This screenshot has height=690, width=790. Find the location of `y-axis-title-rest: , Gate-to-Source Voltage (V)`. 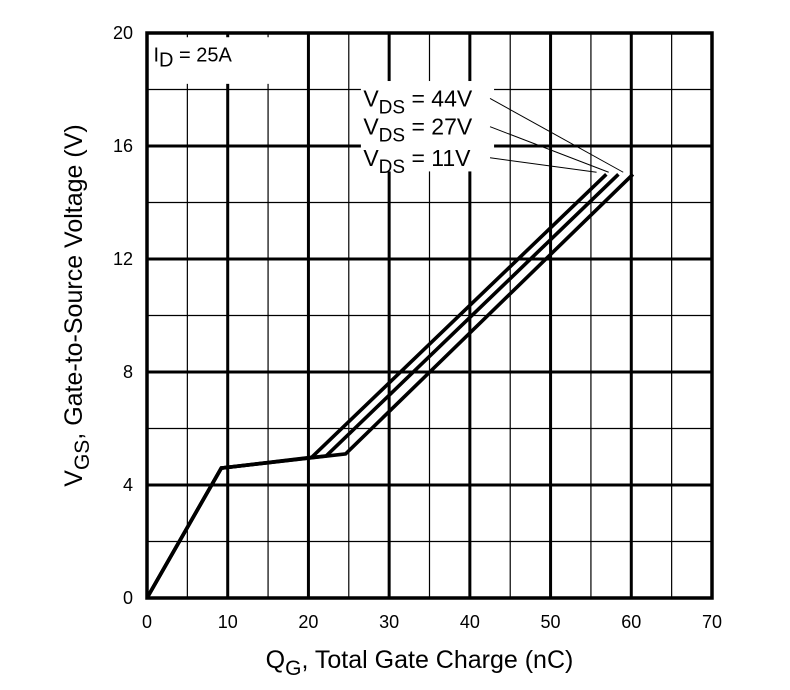

y-axis-title-rest: , Gate-to-Source Voltage (V) is located at coordinates (74, 281).